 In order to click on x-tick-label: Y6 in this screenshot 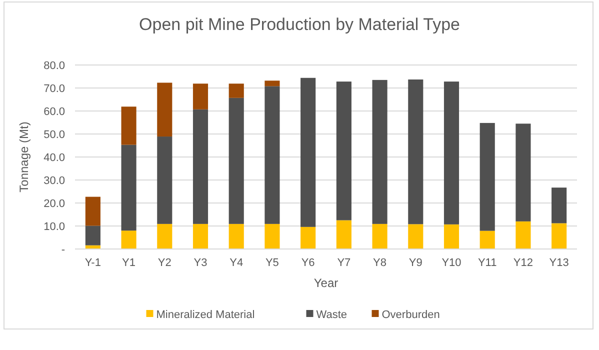, I will do `click(308, 263)`.